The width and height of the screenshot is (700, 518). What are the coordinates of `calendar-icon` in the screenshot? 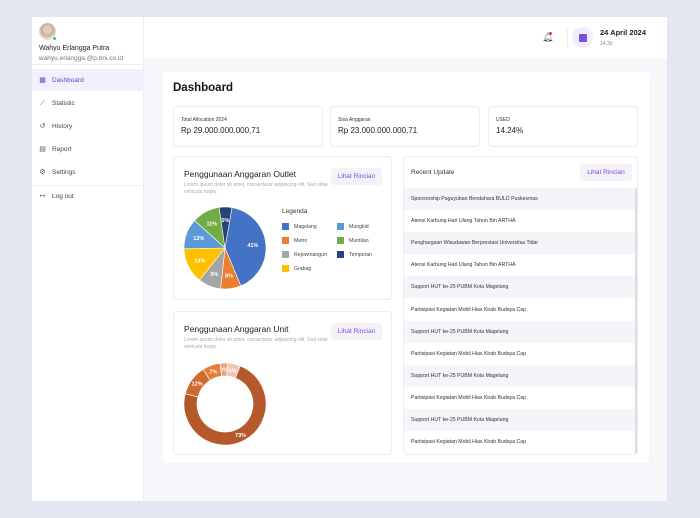 It's located at (582, 37).